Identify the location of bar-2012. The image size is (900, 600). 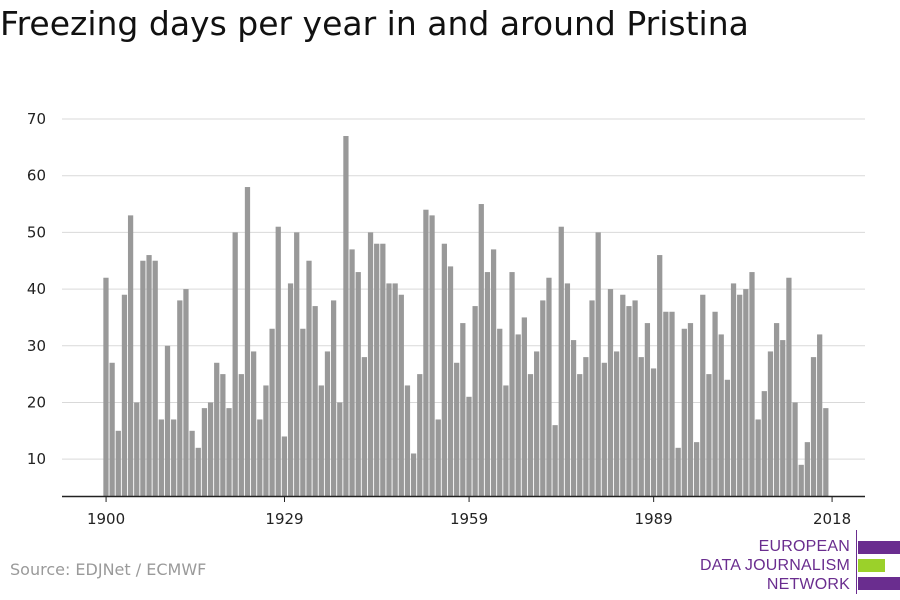
(795, 449).